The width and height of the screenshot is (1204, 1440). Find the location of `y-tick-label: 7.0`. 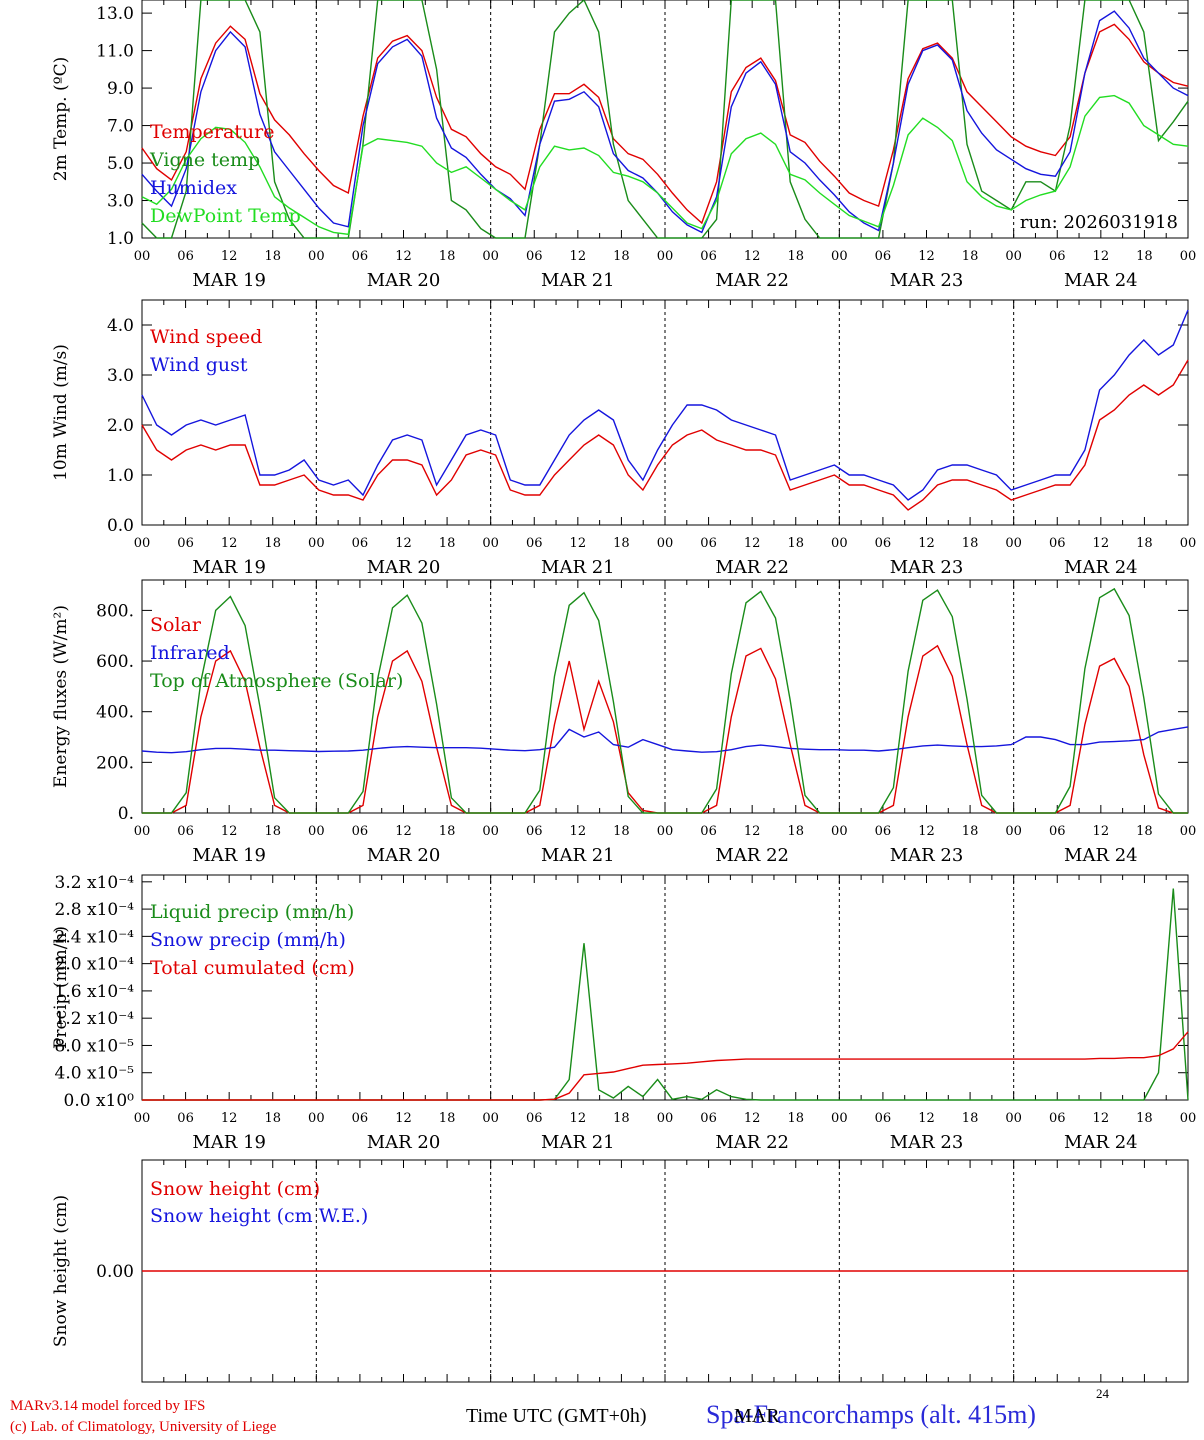

y-tick-label: 7.0 is located at coordinates (120, 127).